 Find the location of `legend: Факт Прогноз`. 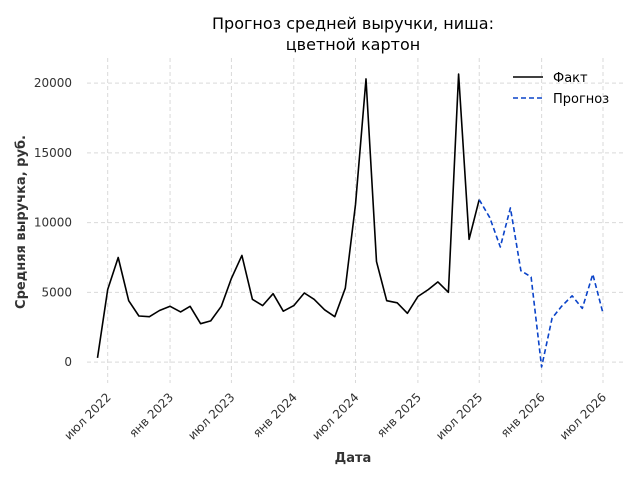

legend: Факт Прогноз is located at coordinates (561, 89).